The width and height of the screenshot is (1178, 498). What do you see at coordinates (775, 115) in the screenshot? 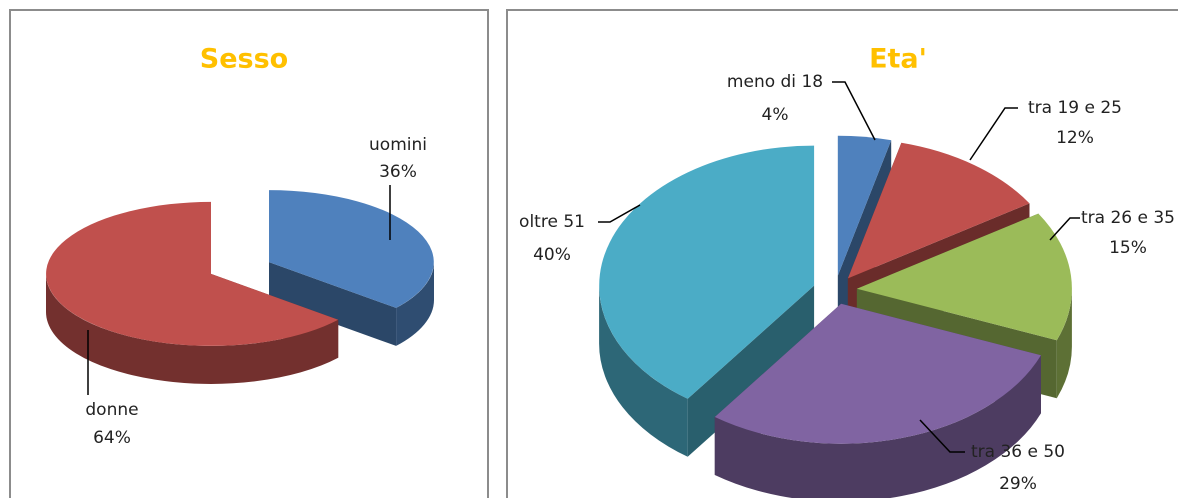
I see `data-label-value: 4%` at bounding box center [775, 115].